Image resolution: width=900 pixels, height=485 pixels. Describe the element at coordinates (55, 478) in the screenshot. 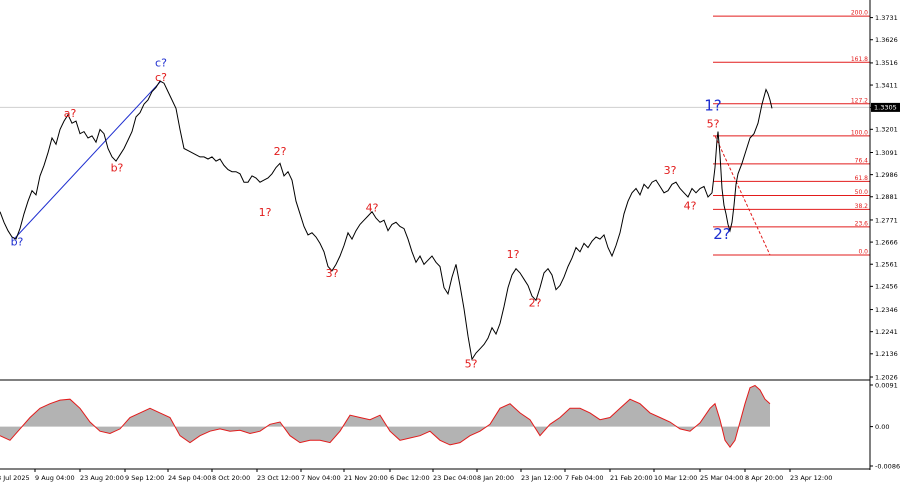

I see `time-tick-label-1: 9 Aug 04:00` at that location.